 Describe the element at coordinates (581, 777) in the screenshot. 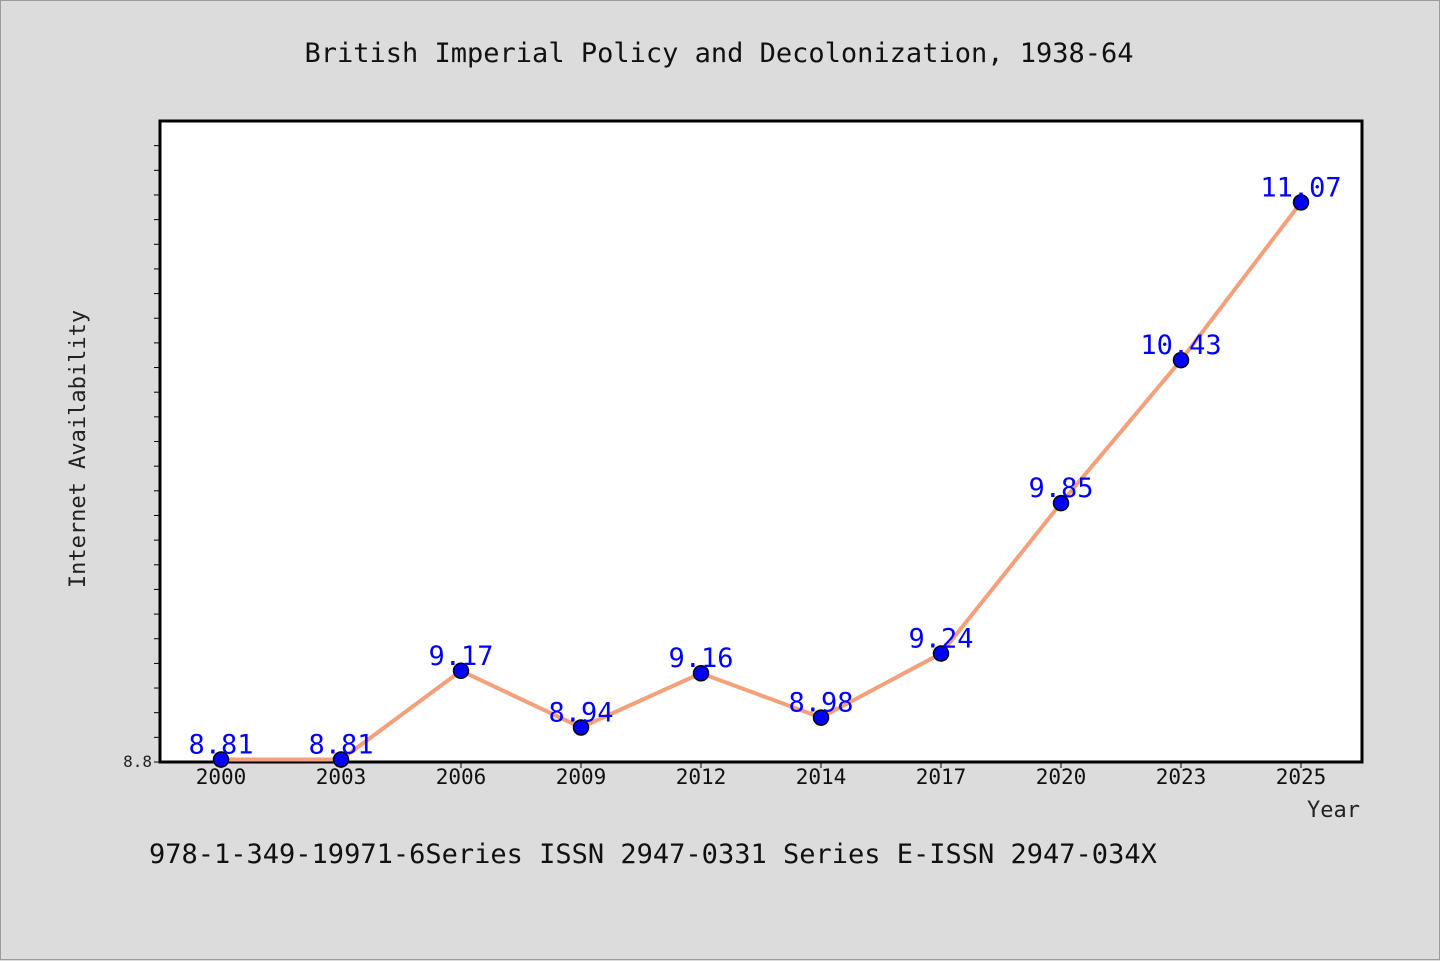

I see `x-tick-label: 2009` at that location.